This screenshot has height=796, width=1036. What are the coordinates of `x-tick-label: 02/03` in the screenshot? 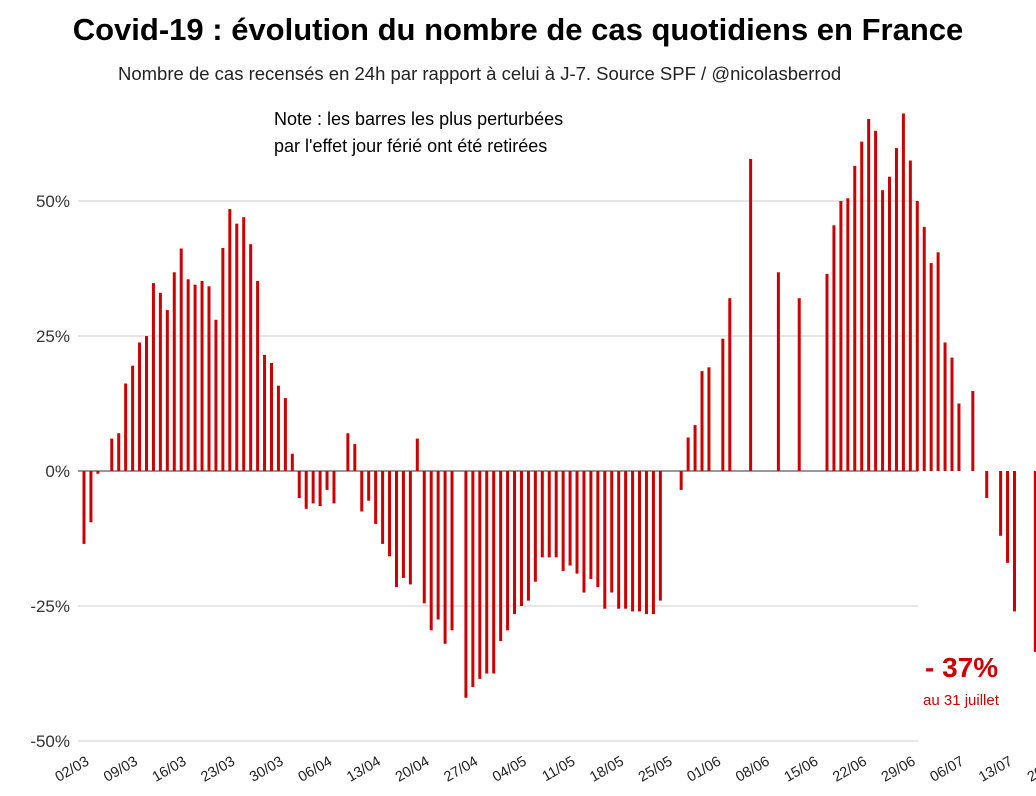 It's located at (72, 770).